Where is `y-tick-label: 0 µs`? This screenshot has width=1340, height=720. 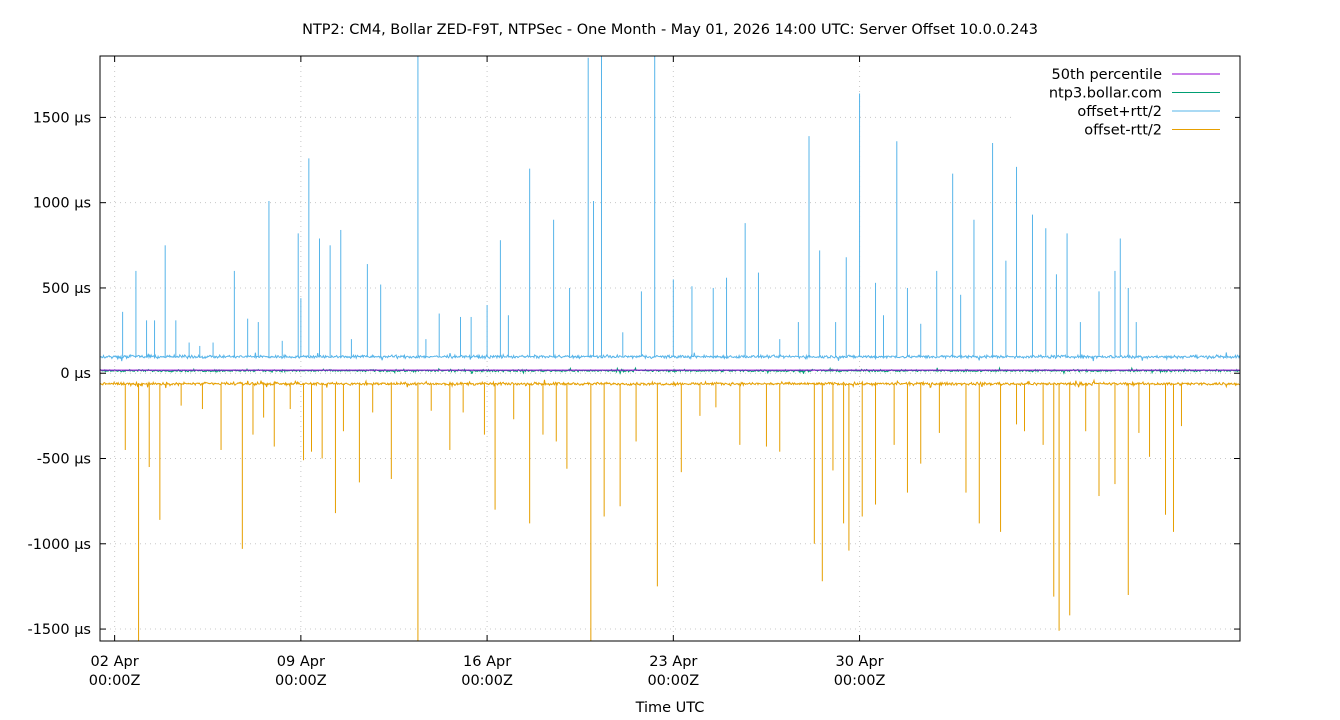
y-tick-label: 0 µs is located at coordinates (75, 374).